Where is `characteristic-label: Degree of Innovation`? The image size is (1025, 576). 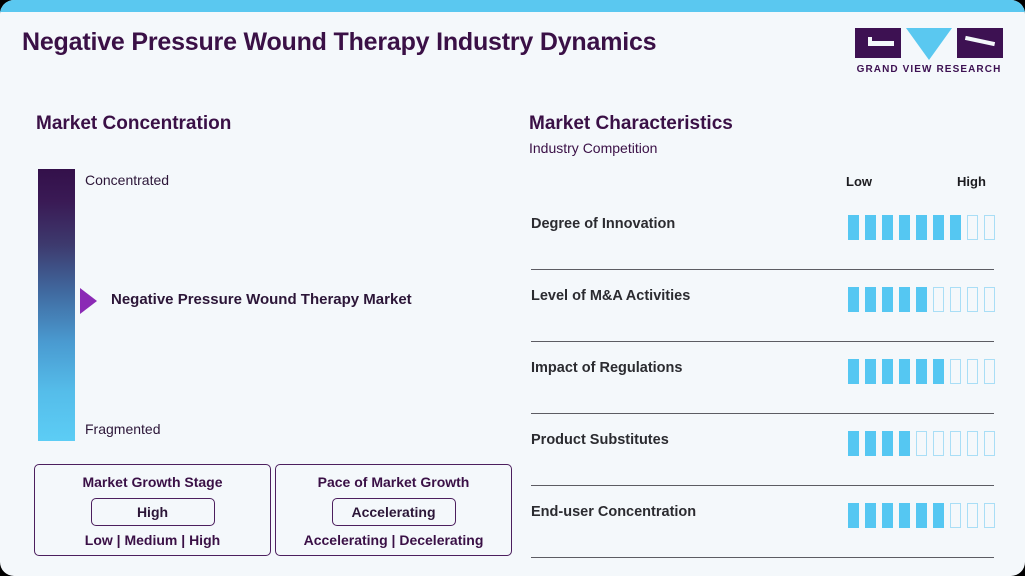
characteristic-label: Degree of Innovation is located at coordinates (603, 224).